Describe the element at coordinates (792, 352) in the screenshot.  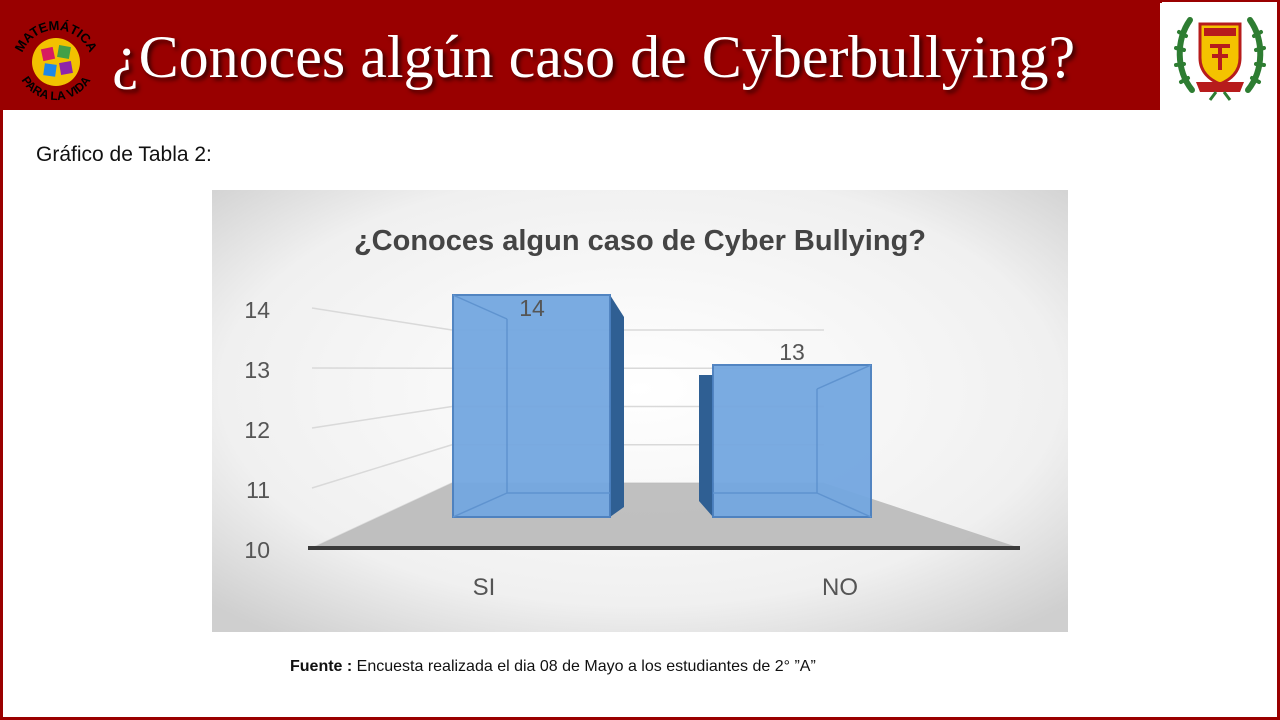
I see `data-label-no: 13` at that location.